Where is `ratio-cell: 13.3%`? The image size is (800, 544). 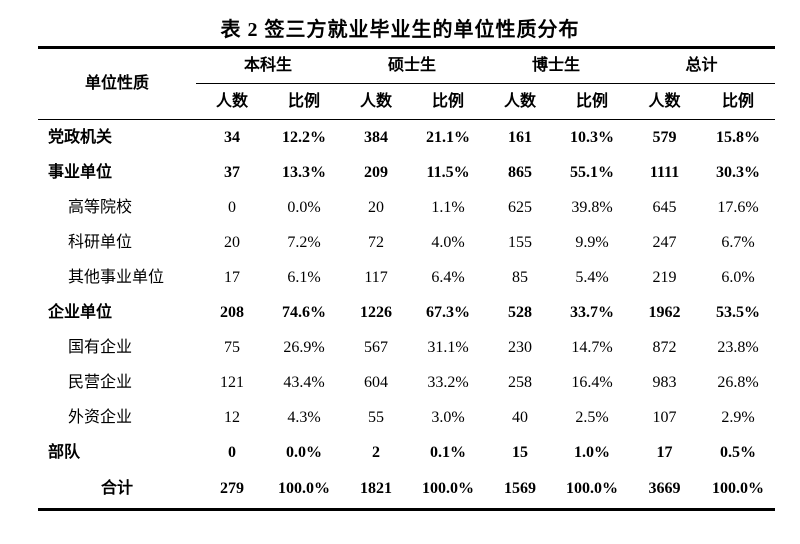
ratio-cell: 13.3% is located at coordinates (304, 172).